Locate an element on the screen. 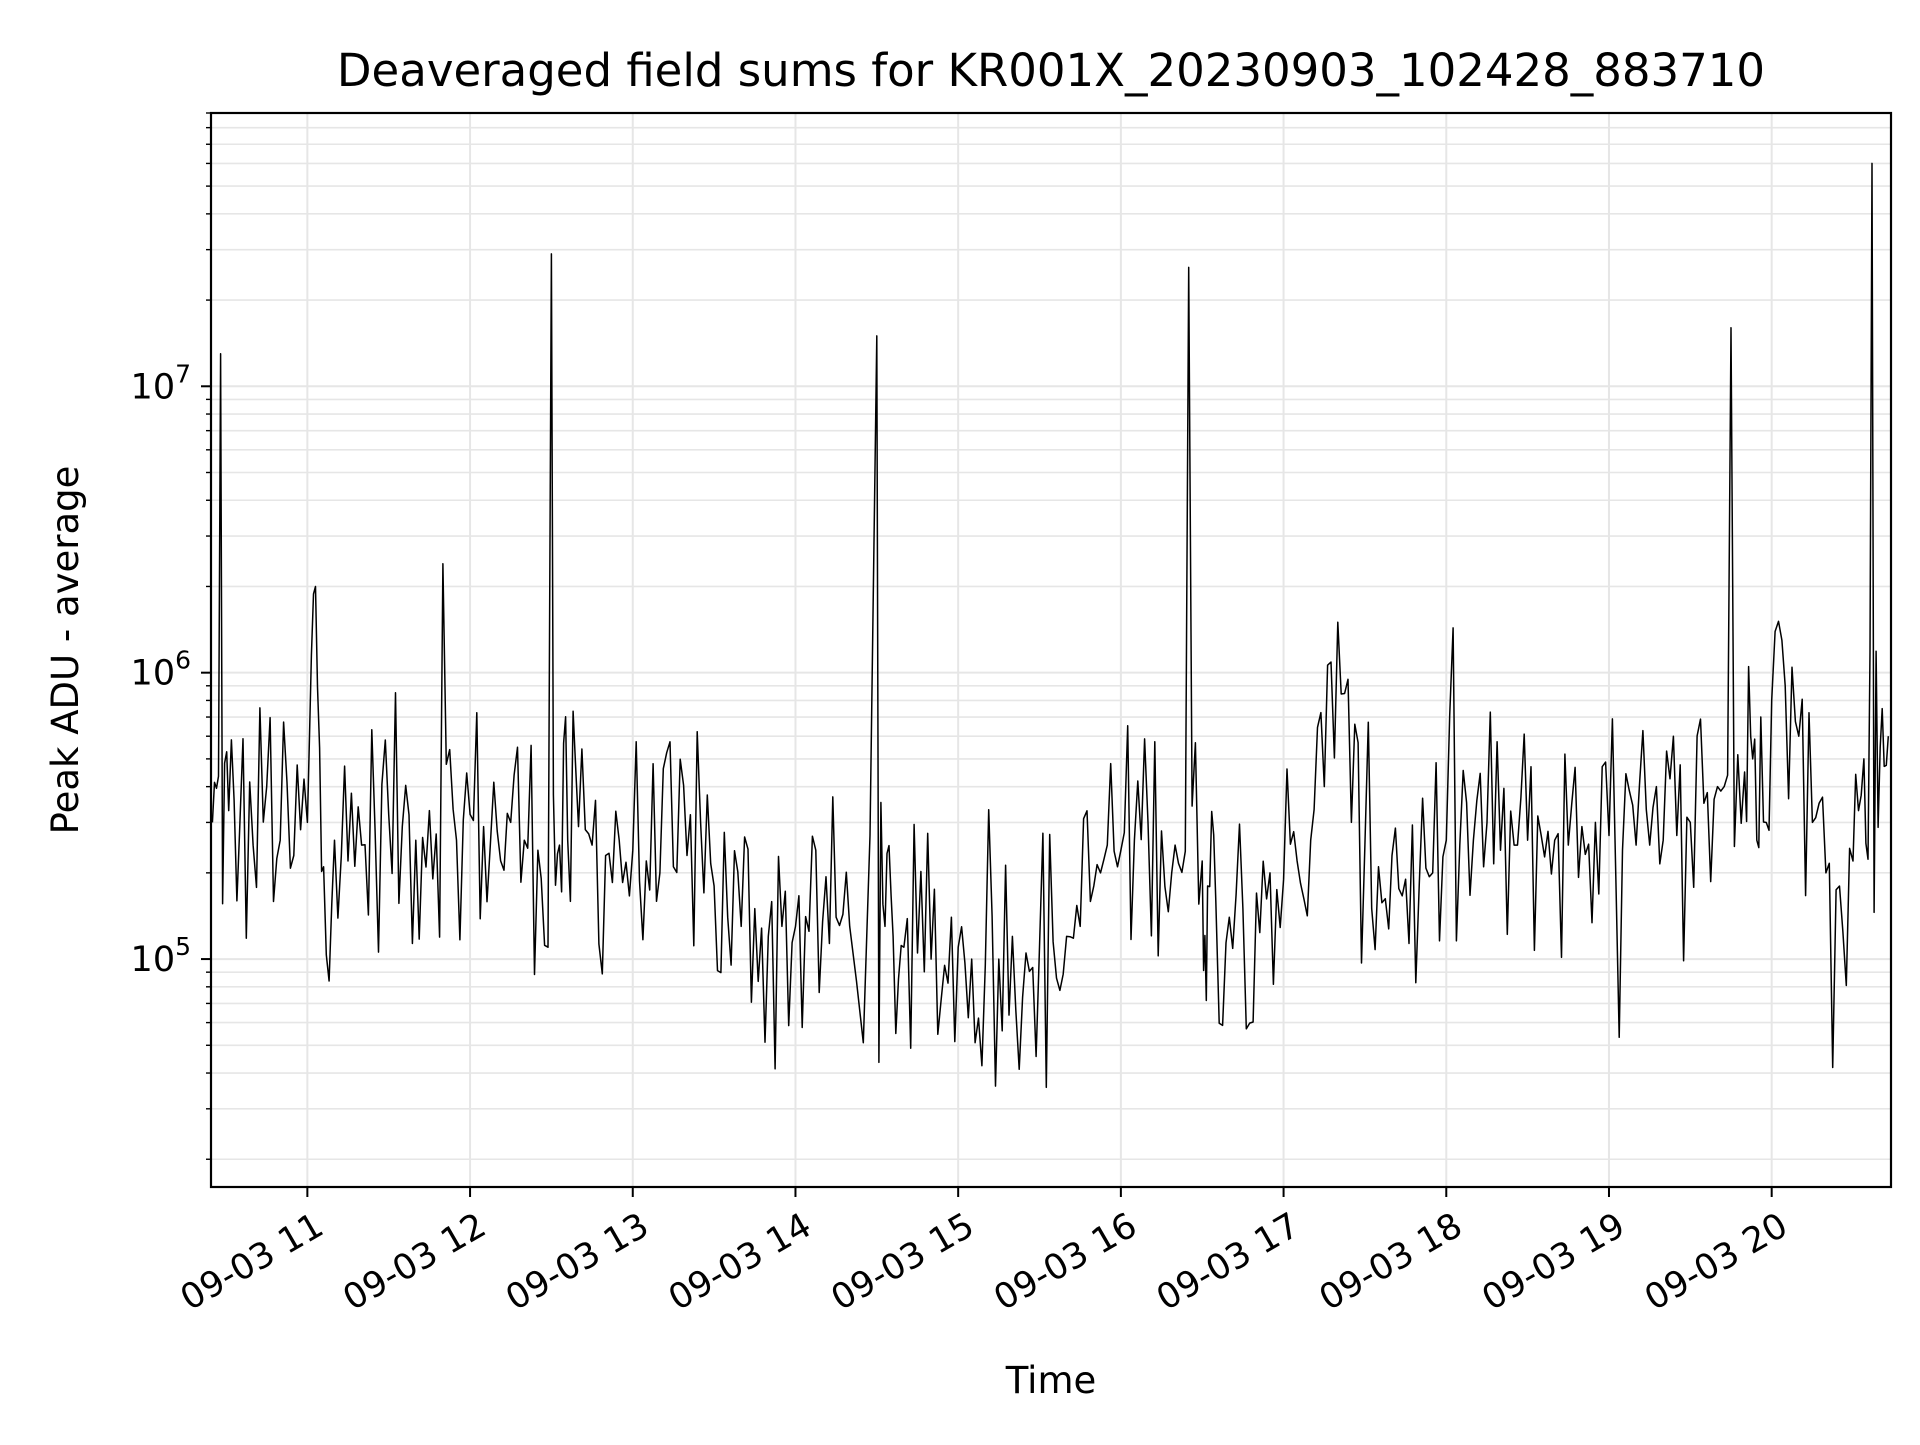 This screenshot has height=1445, width=1920. y-tick-exponent: 6 is located at coordinates (183, 660).